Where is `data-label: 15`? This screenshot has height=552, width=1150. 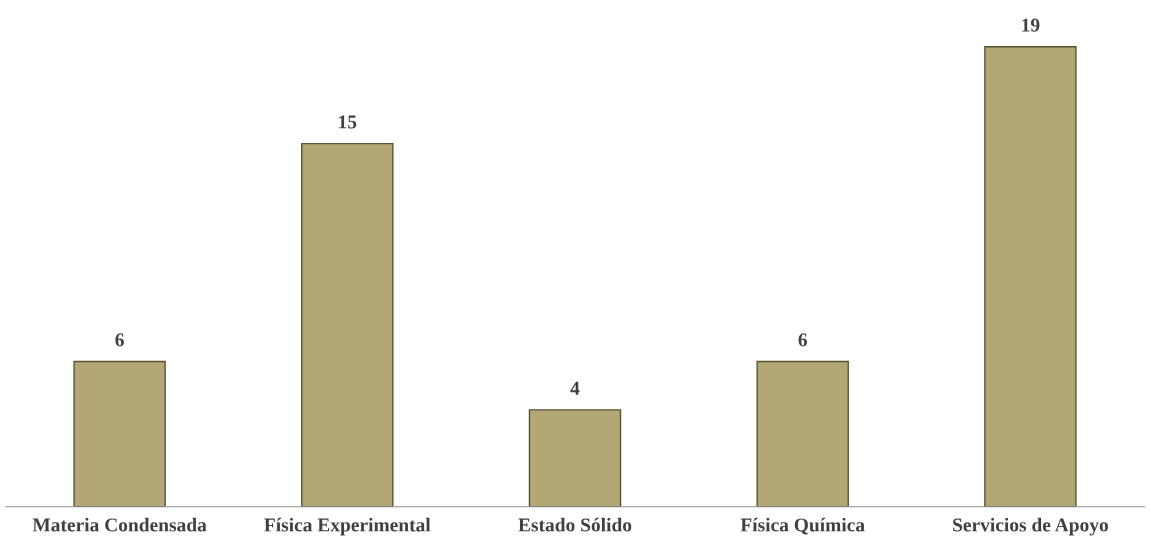
data-label: 15 is located at coordinates (348, 122).